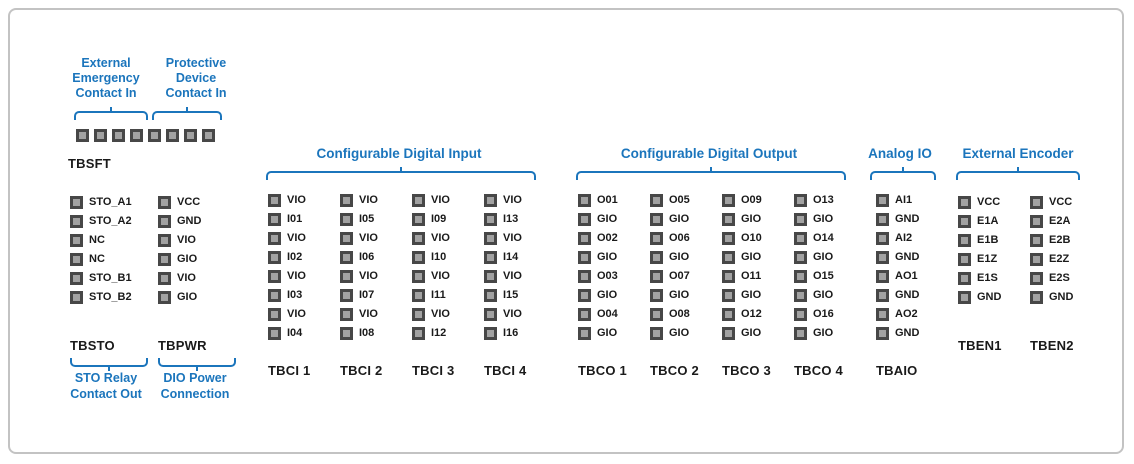 The image size is (1134, 464). What do you see at coordinates (101, 221) in the screenshot?
I see `pin-row: STO_A2` at bounding box center [101, 221].